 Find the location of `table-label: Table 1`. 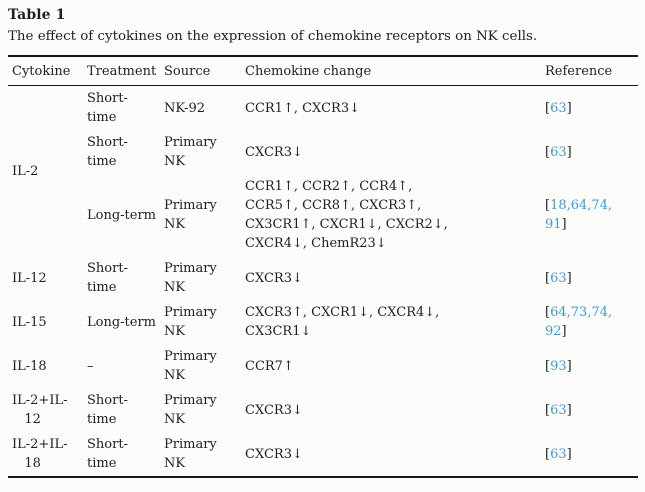

table-label: Table 1 is located at coordinates (37, 15).